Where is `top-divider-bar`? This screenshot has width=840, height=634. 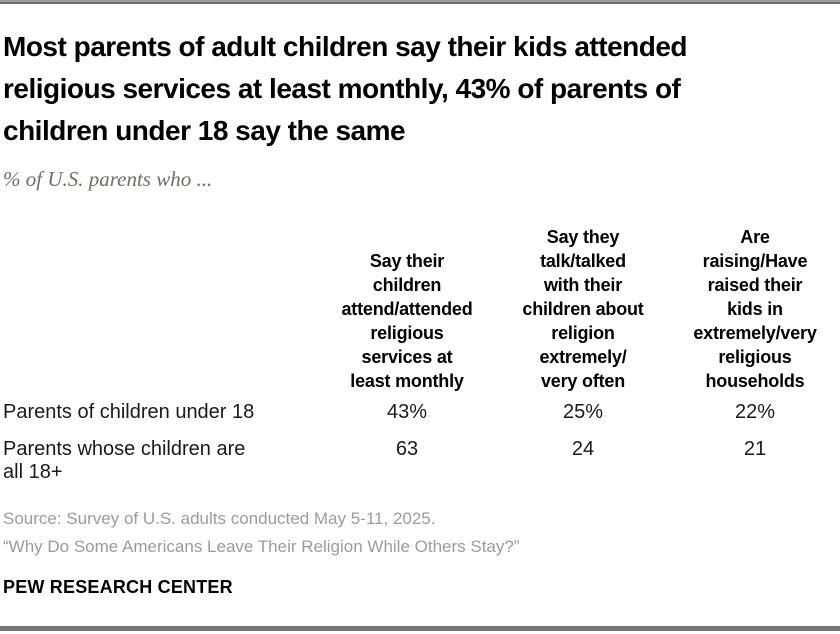
top-divider-bar is located at coordinates (420, 2).